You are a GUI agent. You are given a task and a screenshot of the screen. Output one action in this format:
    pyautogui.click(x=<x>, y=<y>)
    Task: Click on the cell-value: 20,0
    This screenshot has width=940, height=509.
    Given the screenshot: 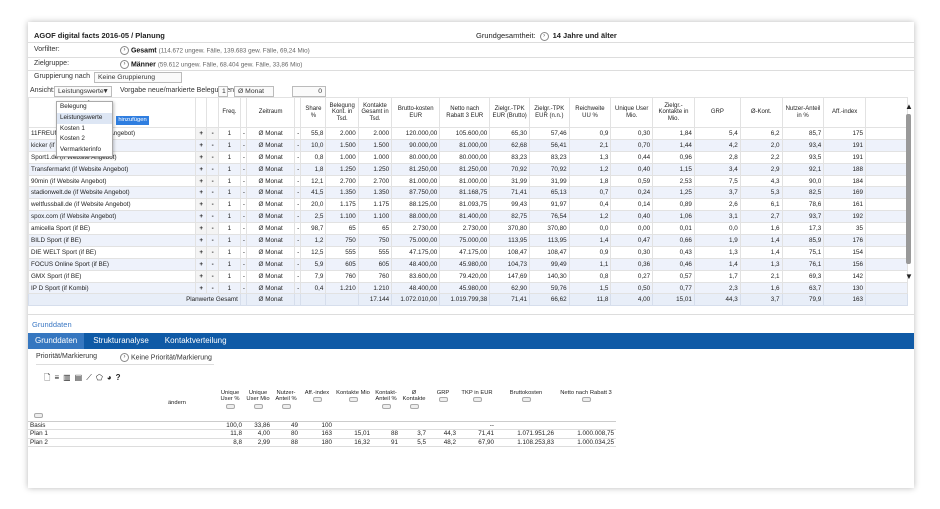 What is the action you would take?
    pyautogui.click(x=313, y=205)
    